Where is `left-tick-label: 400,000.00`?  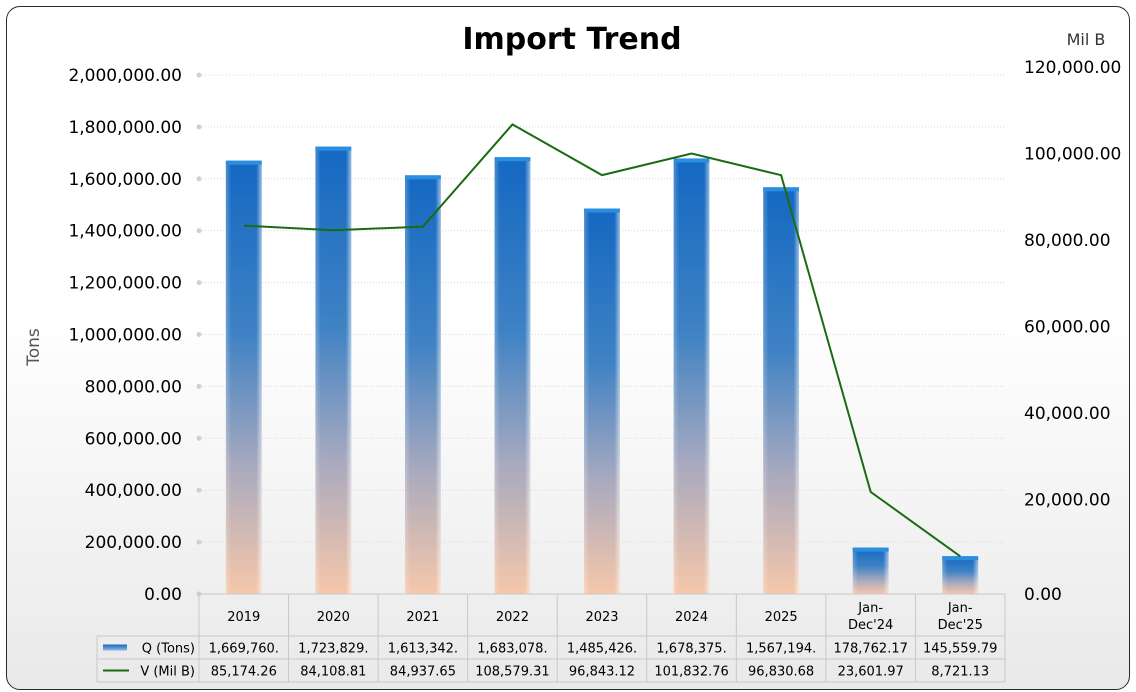
left-tick-label: 400,000.00 is located at coordinates (133, 491).